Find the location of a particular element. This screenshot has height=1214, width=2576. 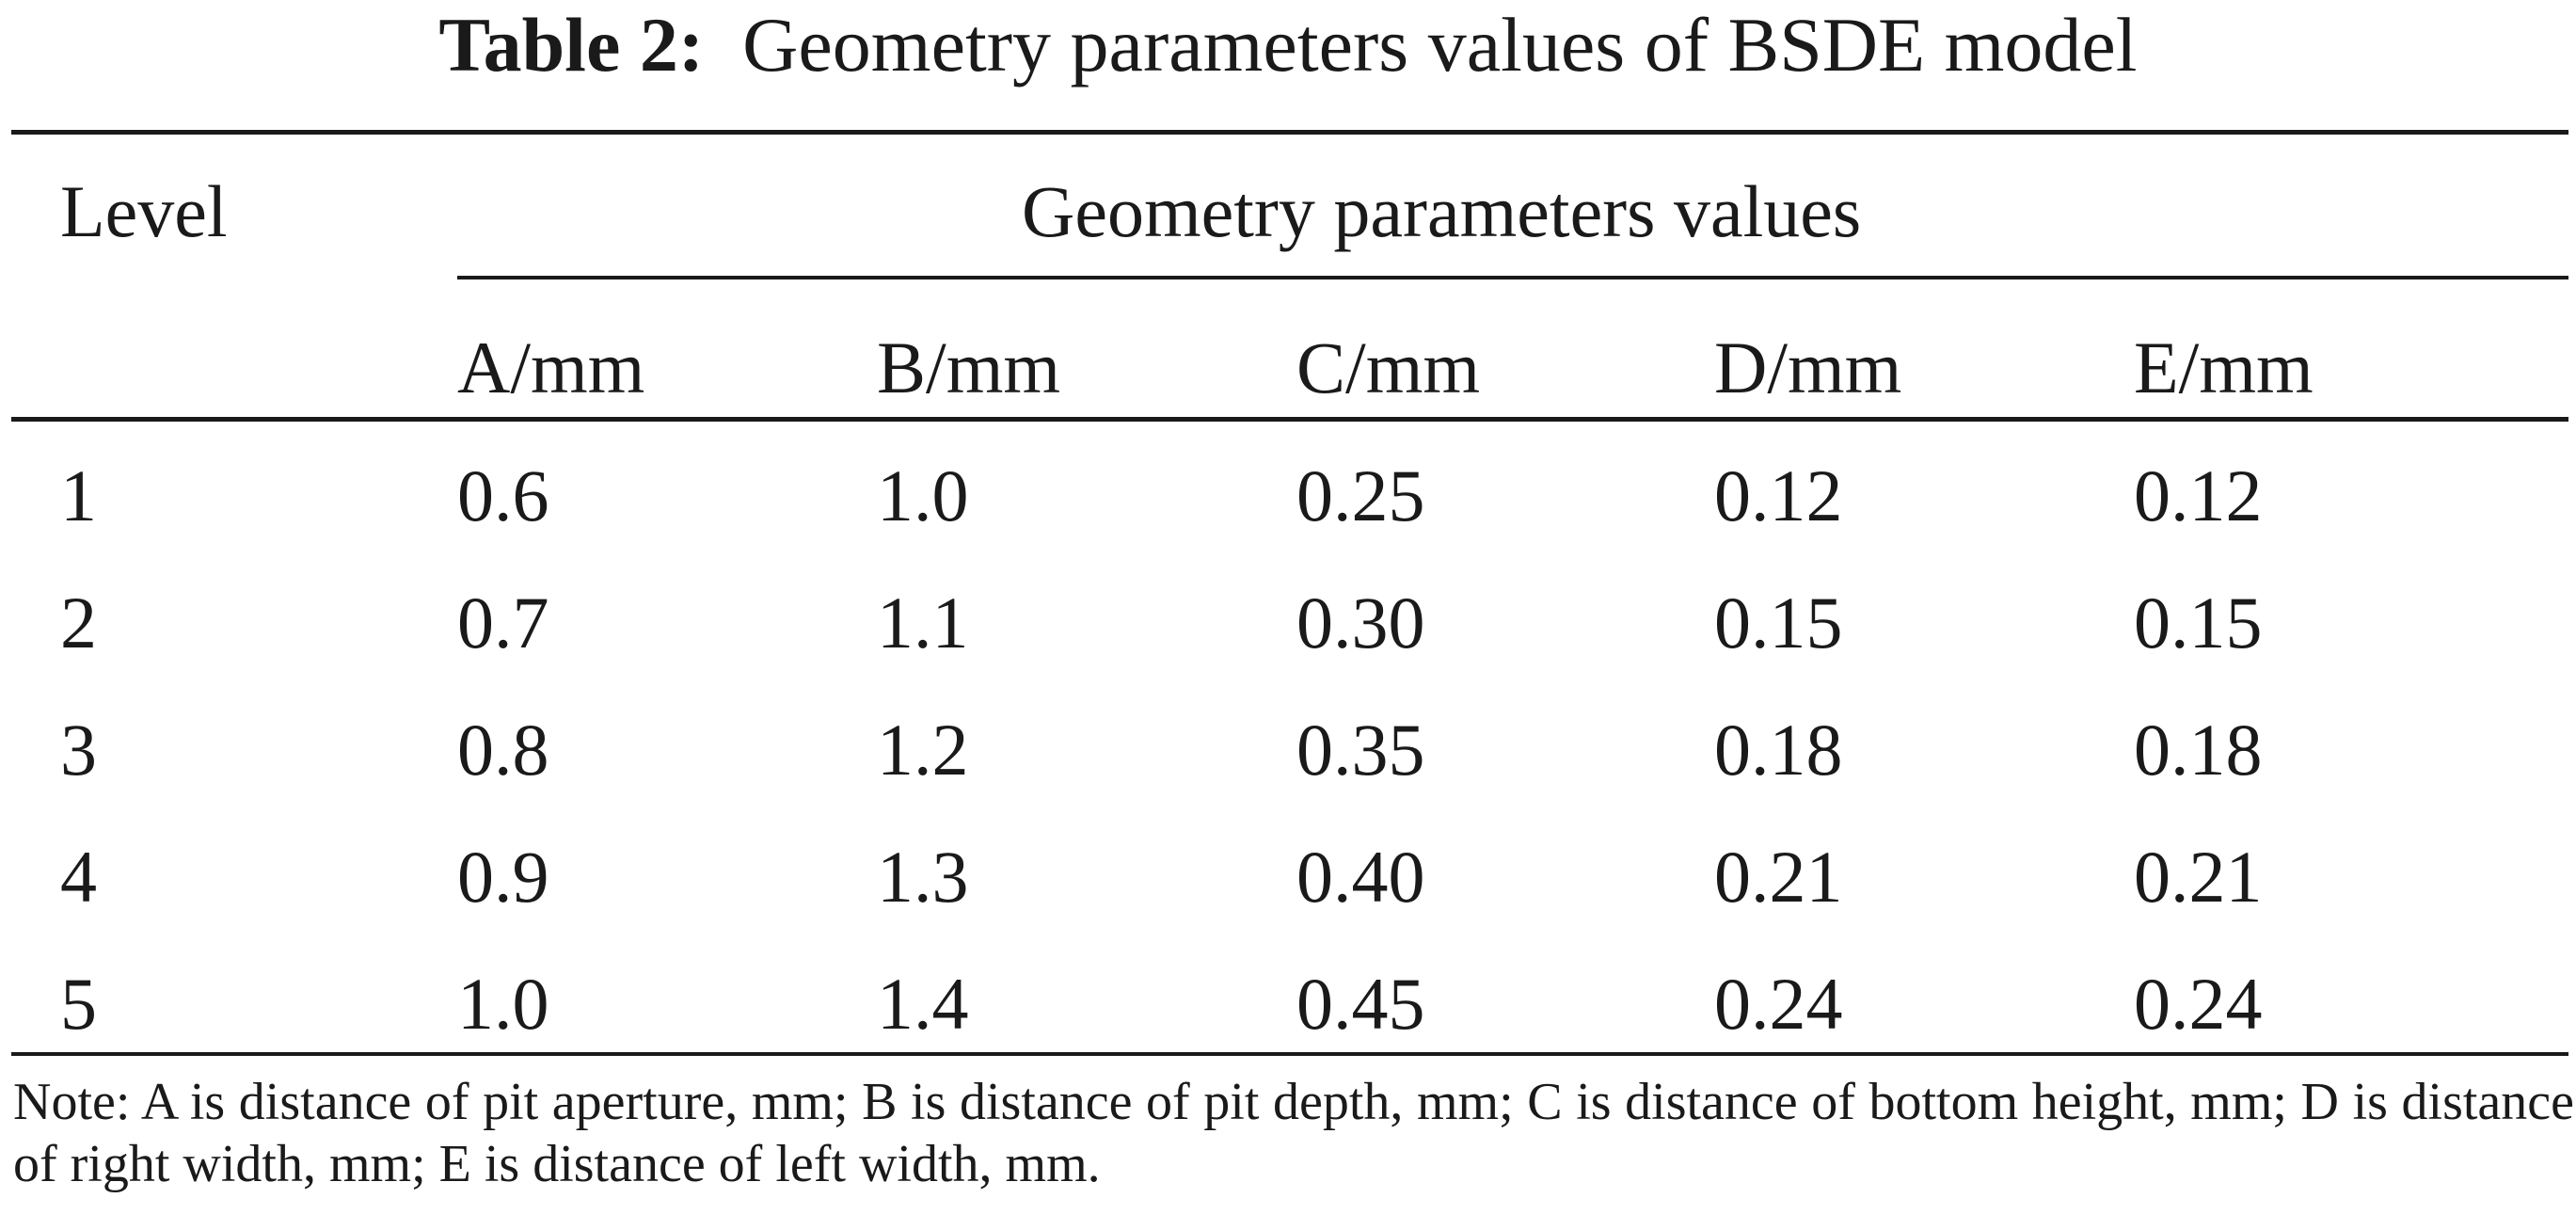

row-1-level: 1 is located at coordinates (78, 495).